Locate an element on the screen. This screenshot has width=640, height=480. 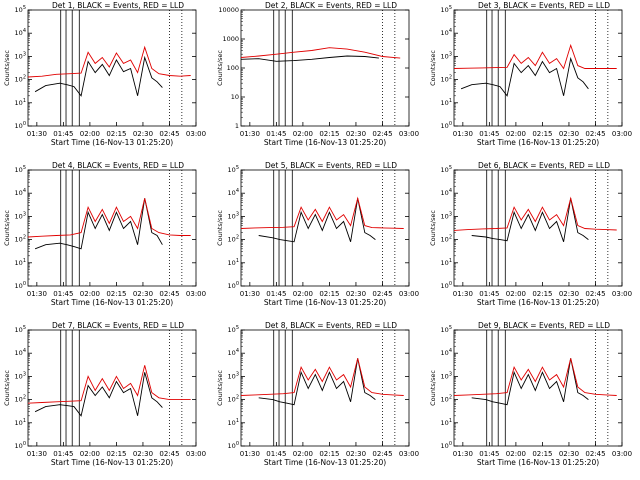
chart-title: Det 4, BLACK = Events, RED = LLD is located at coordinates (118, 165).